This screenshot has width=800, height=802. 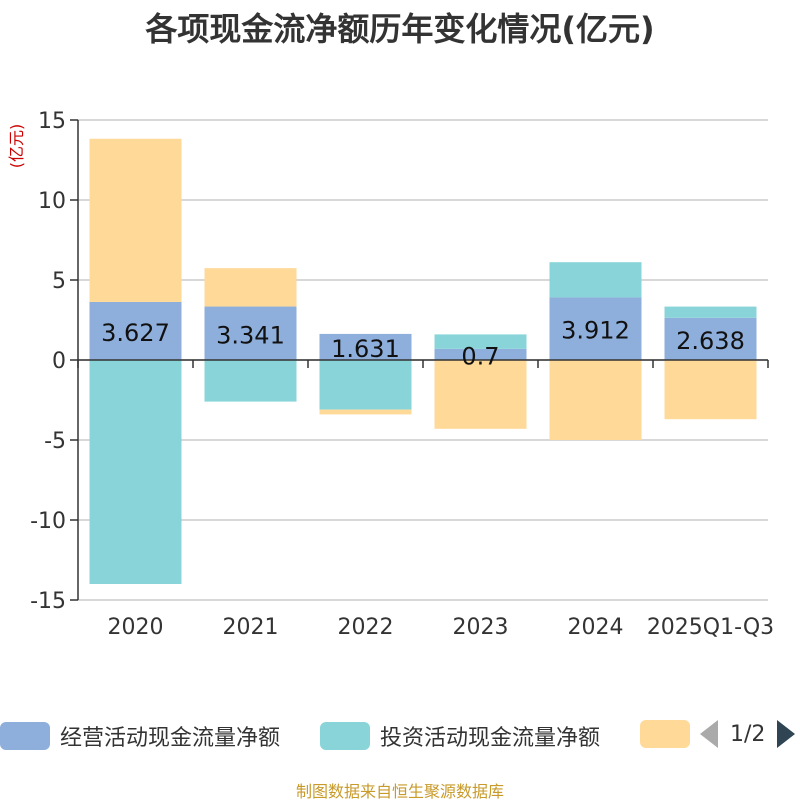 I want to click on bar-series0-2023, so click(x=480, y=354).